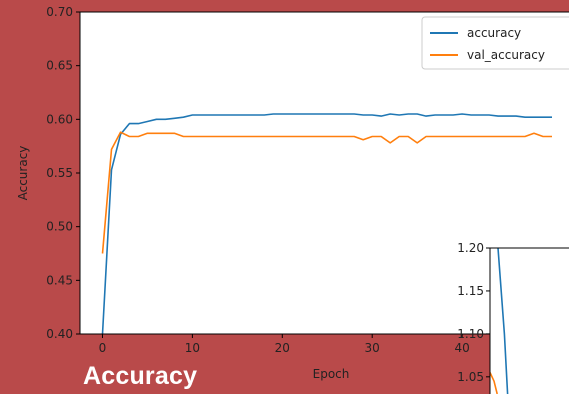 Image resolution: width=569 pixels, height=394 pixels. Describe the element at coordinates (59, 334) in the screenshot. I see `y-tick-label: 0.40` at that location.